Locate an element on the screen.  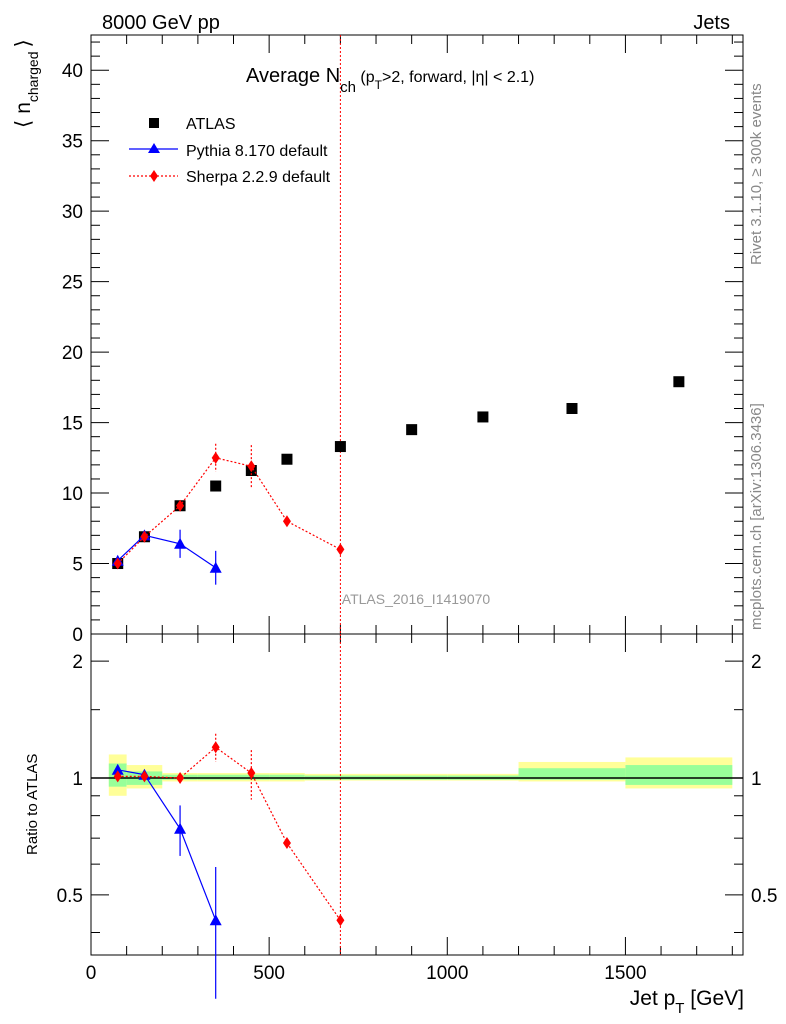
header-jets: Jets is located at coordinates (711, 23).